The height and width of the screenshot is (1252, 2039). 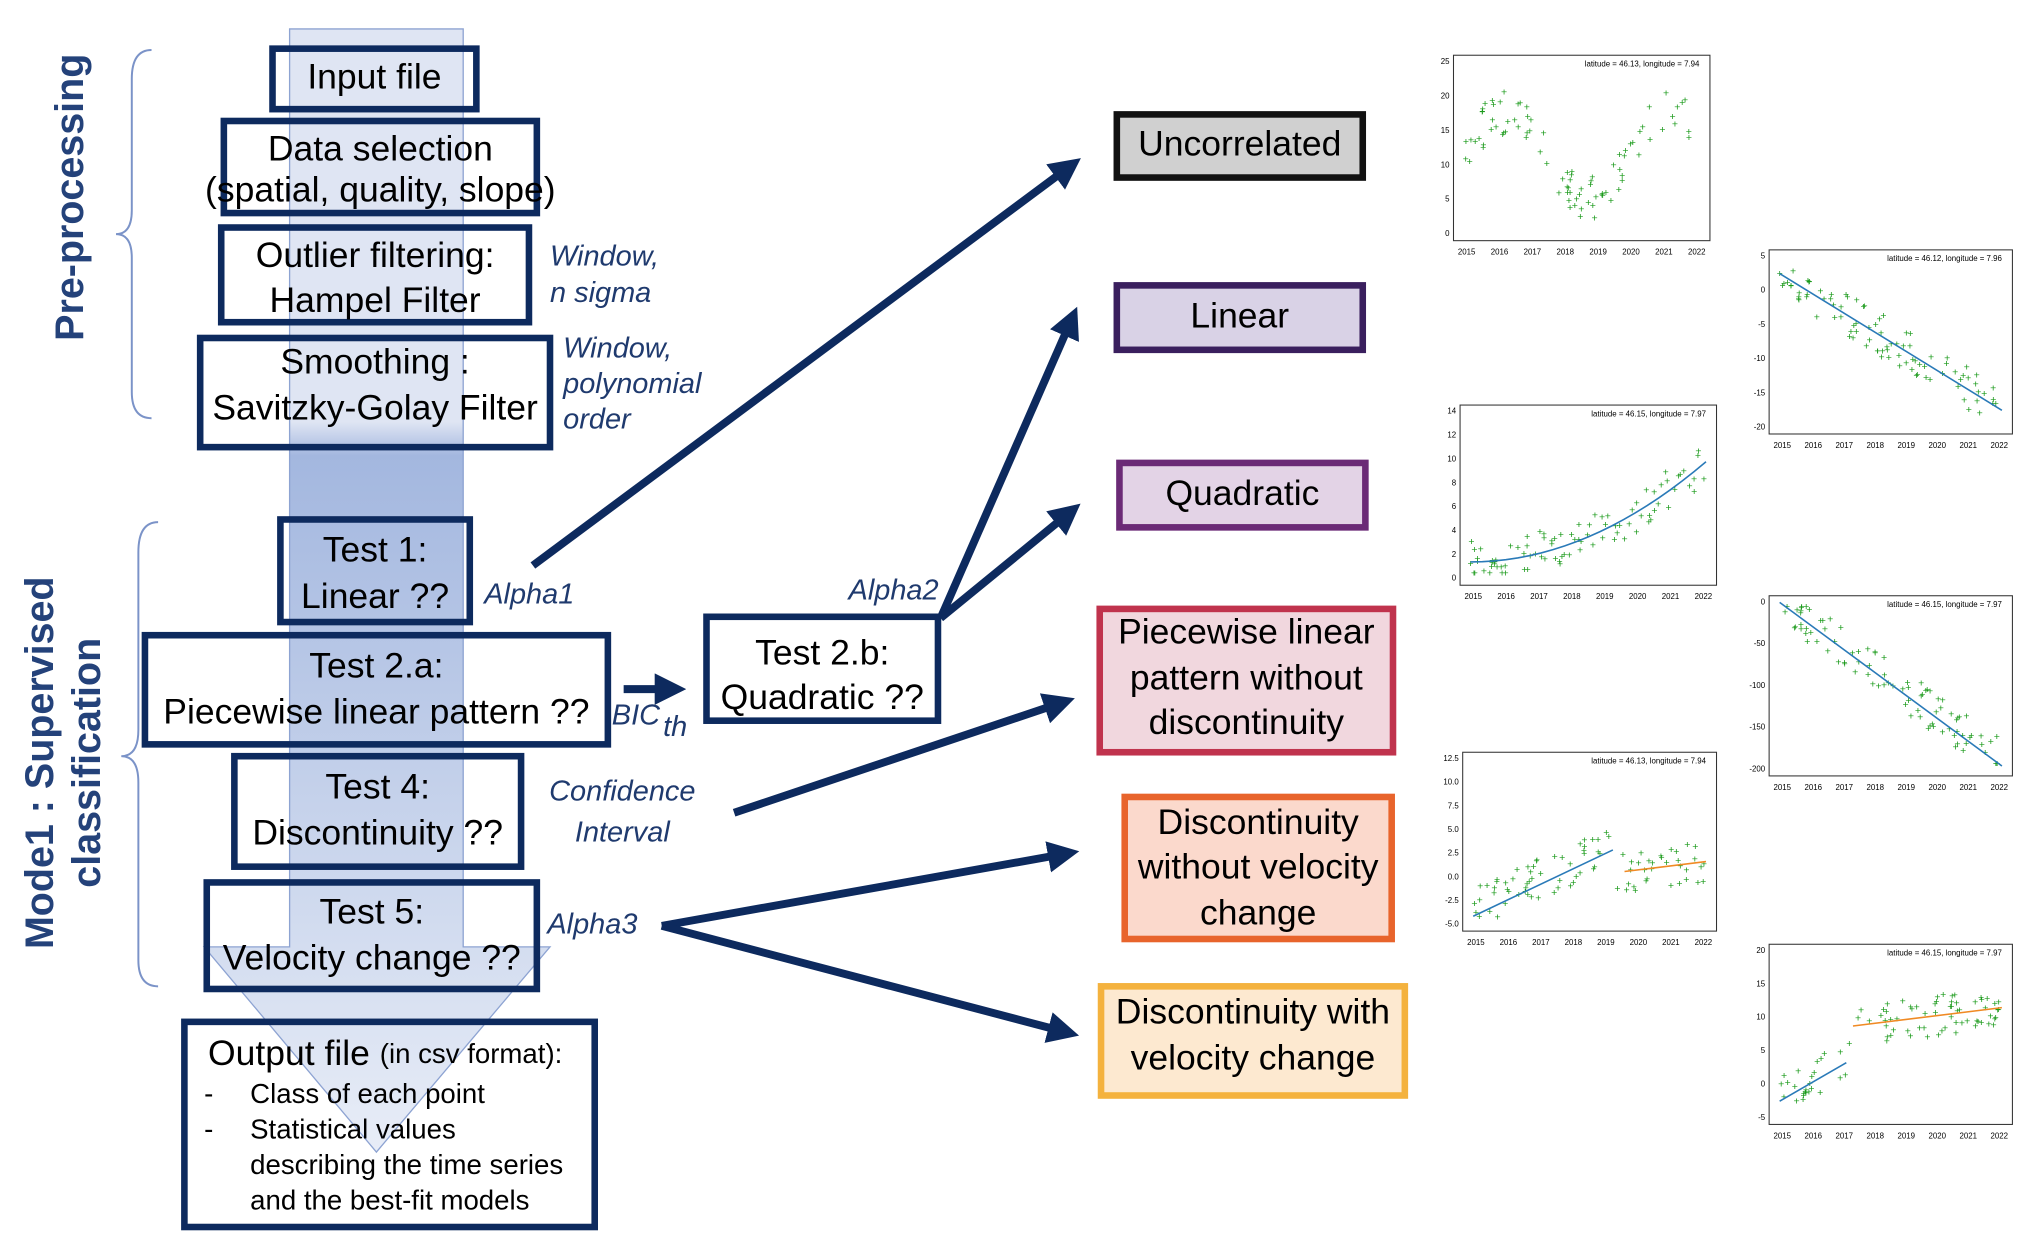 I want to click on class-label: discontinuity, so click(x=1247, y=722).